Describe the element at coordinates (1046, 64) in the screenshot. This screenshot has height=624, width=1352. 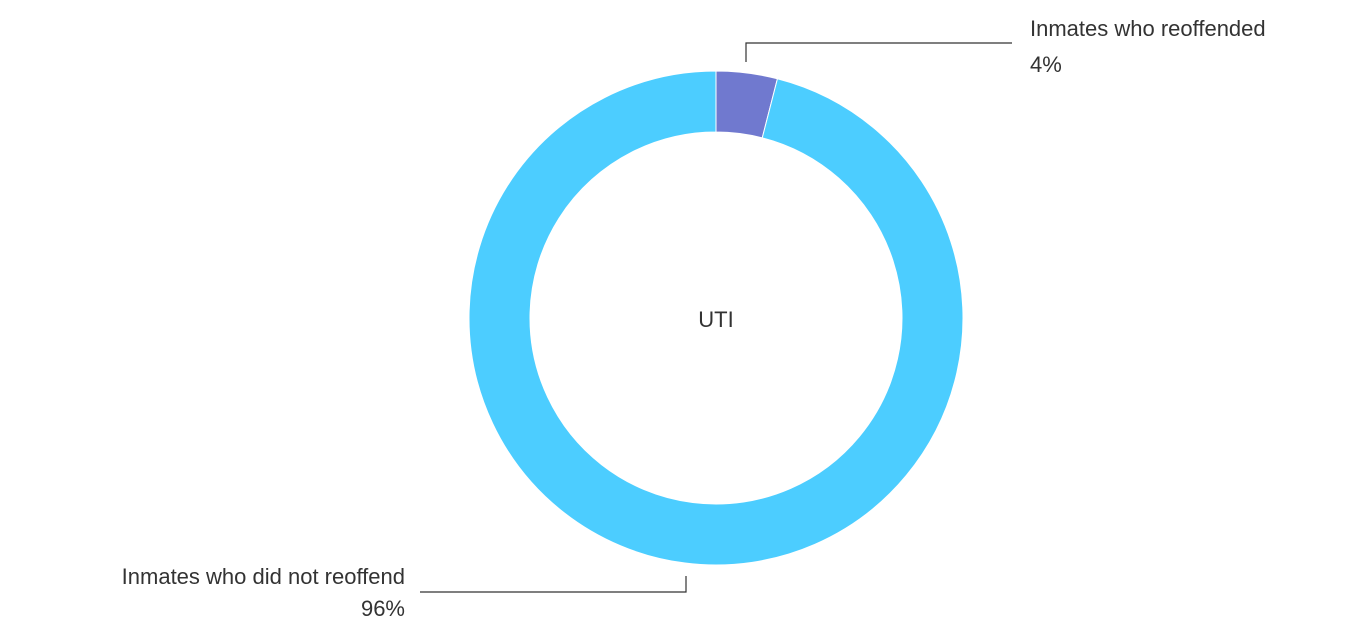
I see `value-label: 4%` at that location.